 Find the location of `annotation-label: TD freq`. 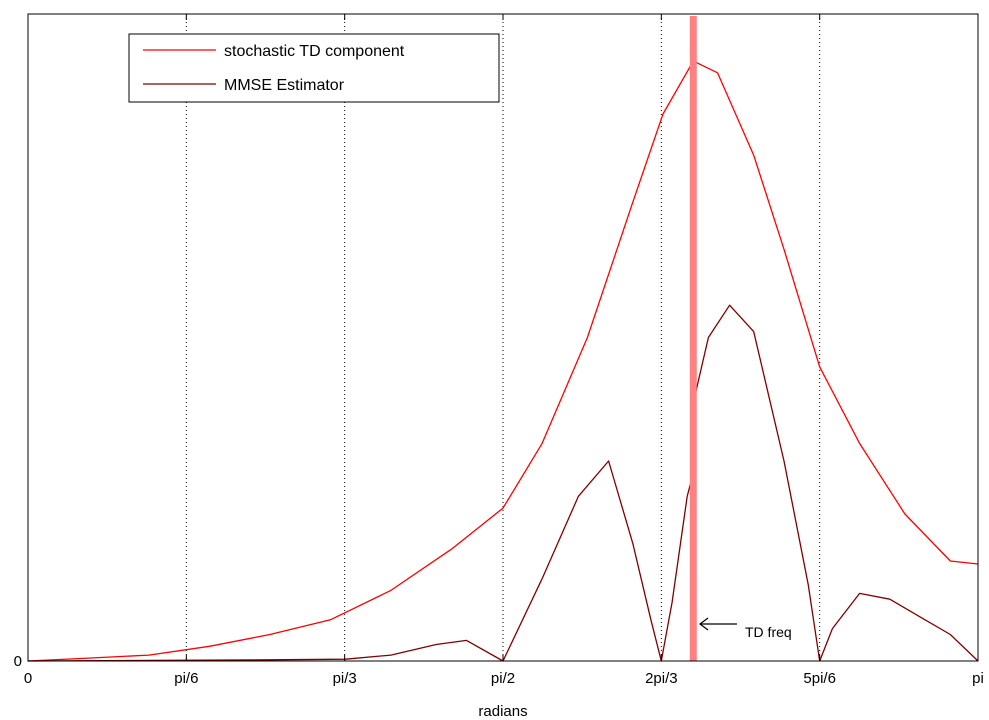

annotation-label: TD freq is located at coordinates (768, 632).